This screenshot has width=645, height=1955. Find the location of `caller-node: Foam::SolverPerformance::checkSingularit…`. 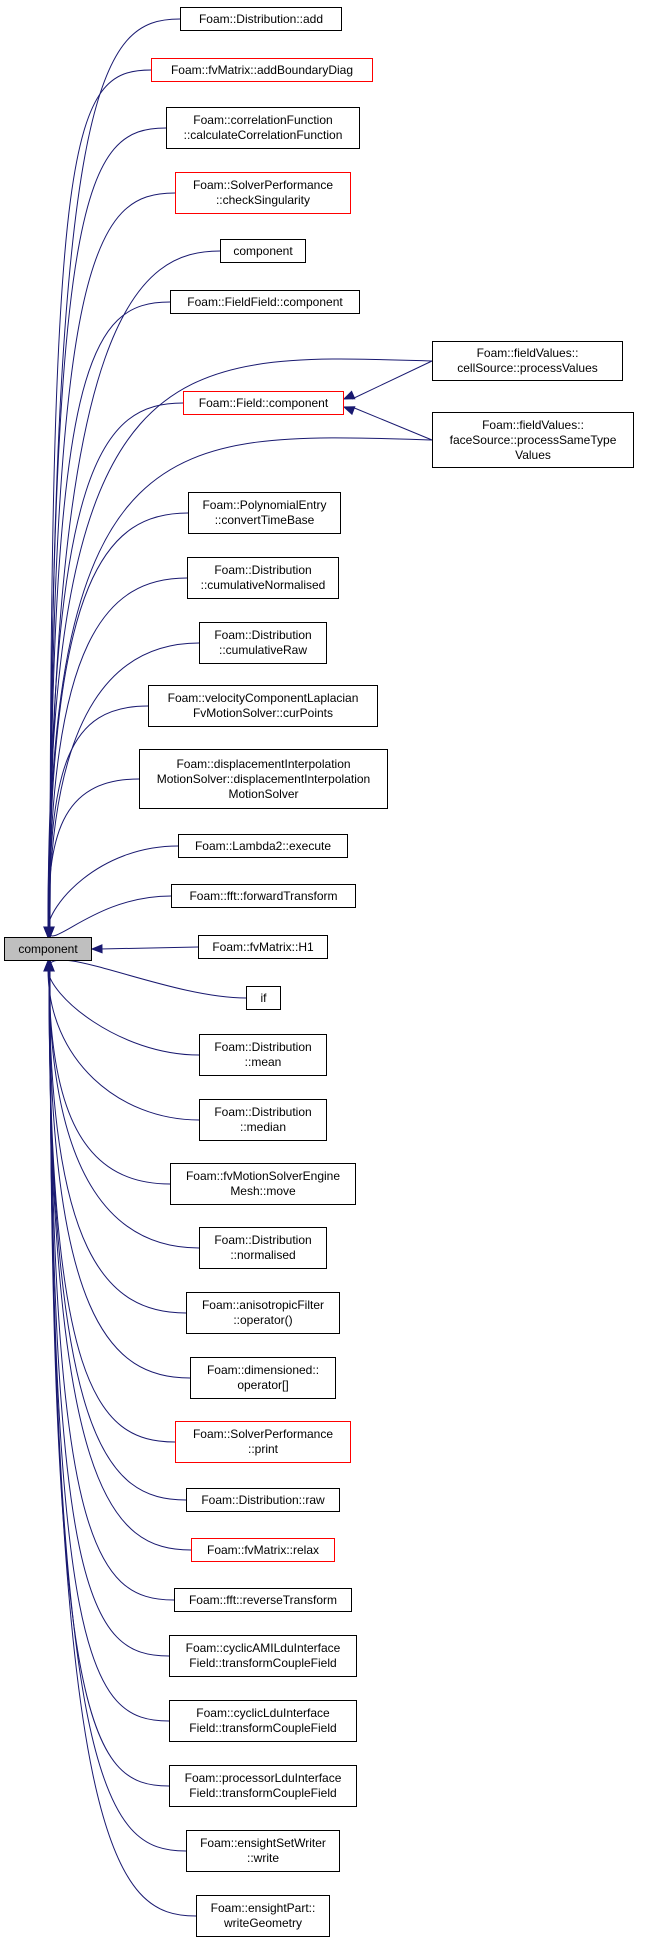

caller-node: Foam::SolverPerformance::checkSingularit… is located at coordinates (263, 193).